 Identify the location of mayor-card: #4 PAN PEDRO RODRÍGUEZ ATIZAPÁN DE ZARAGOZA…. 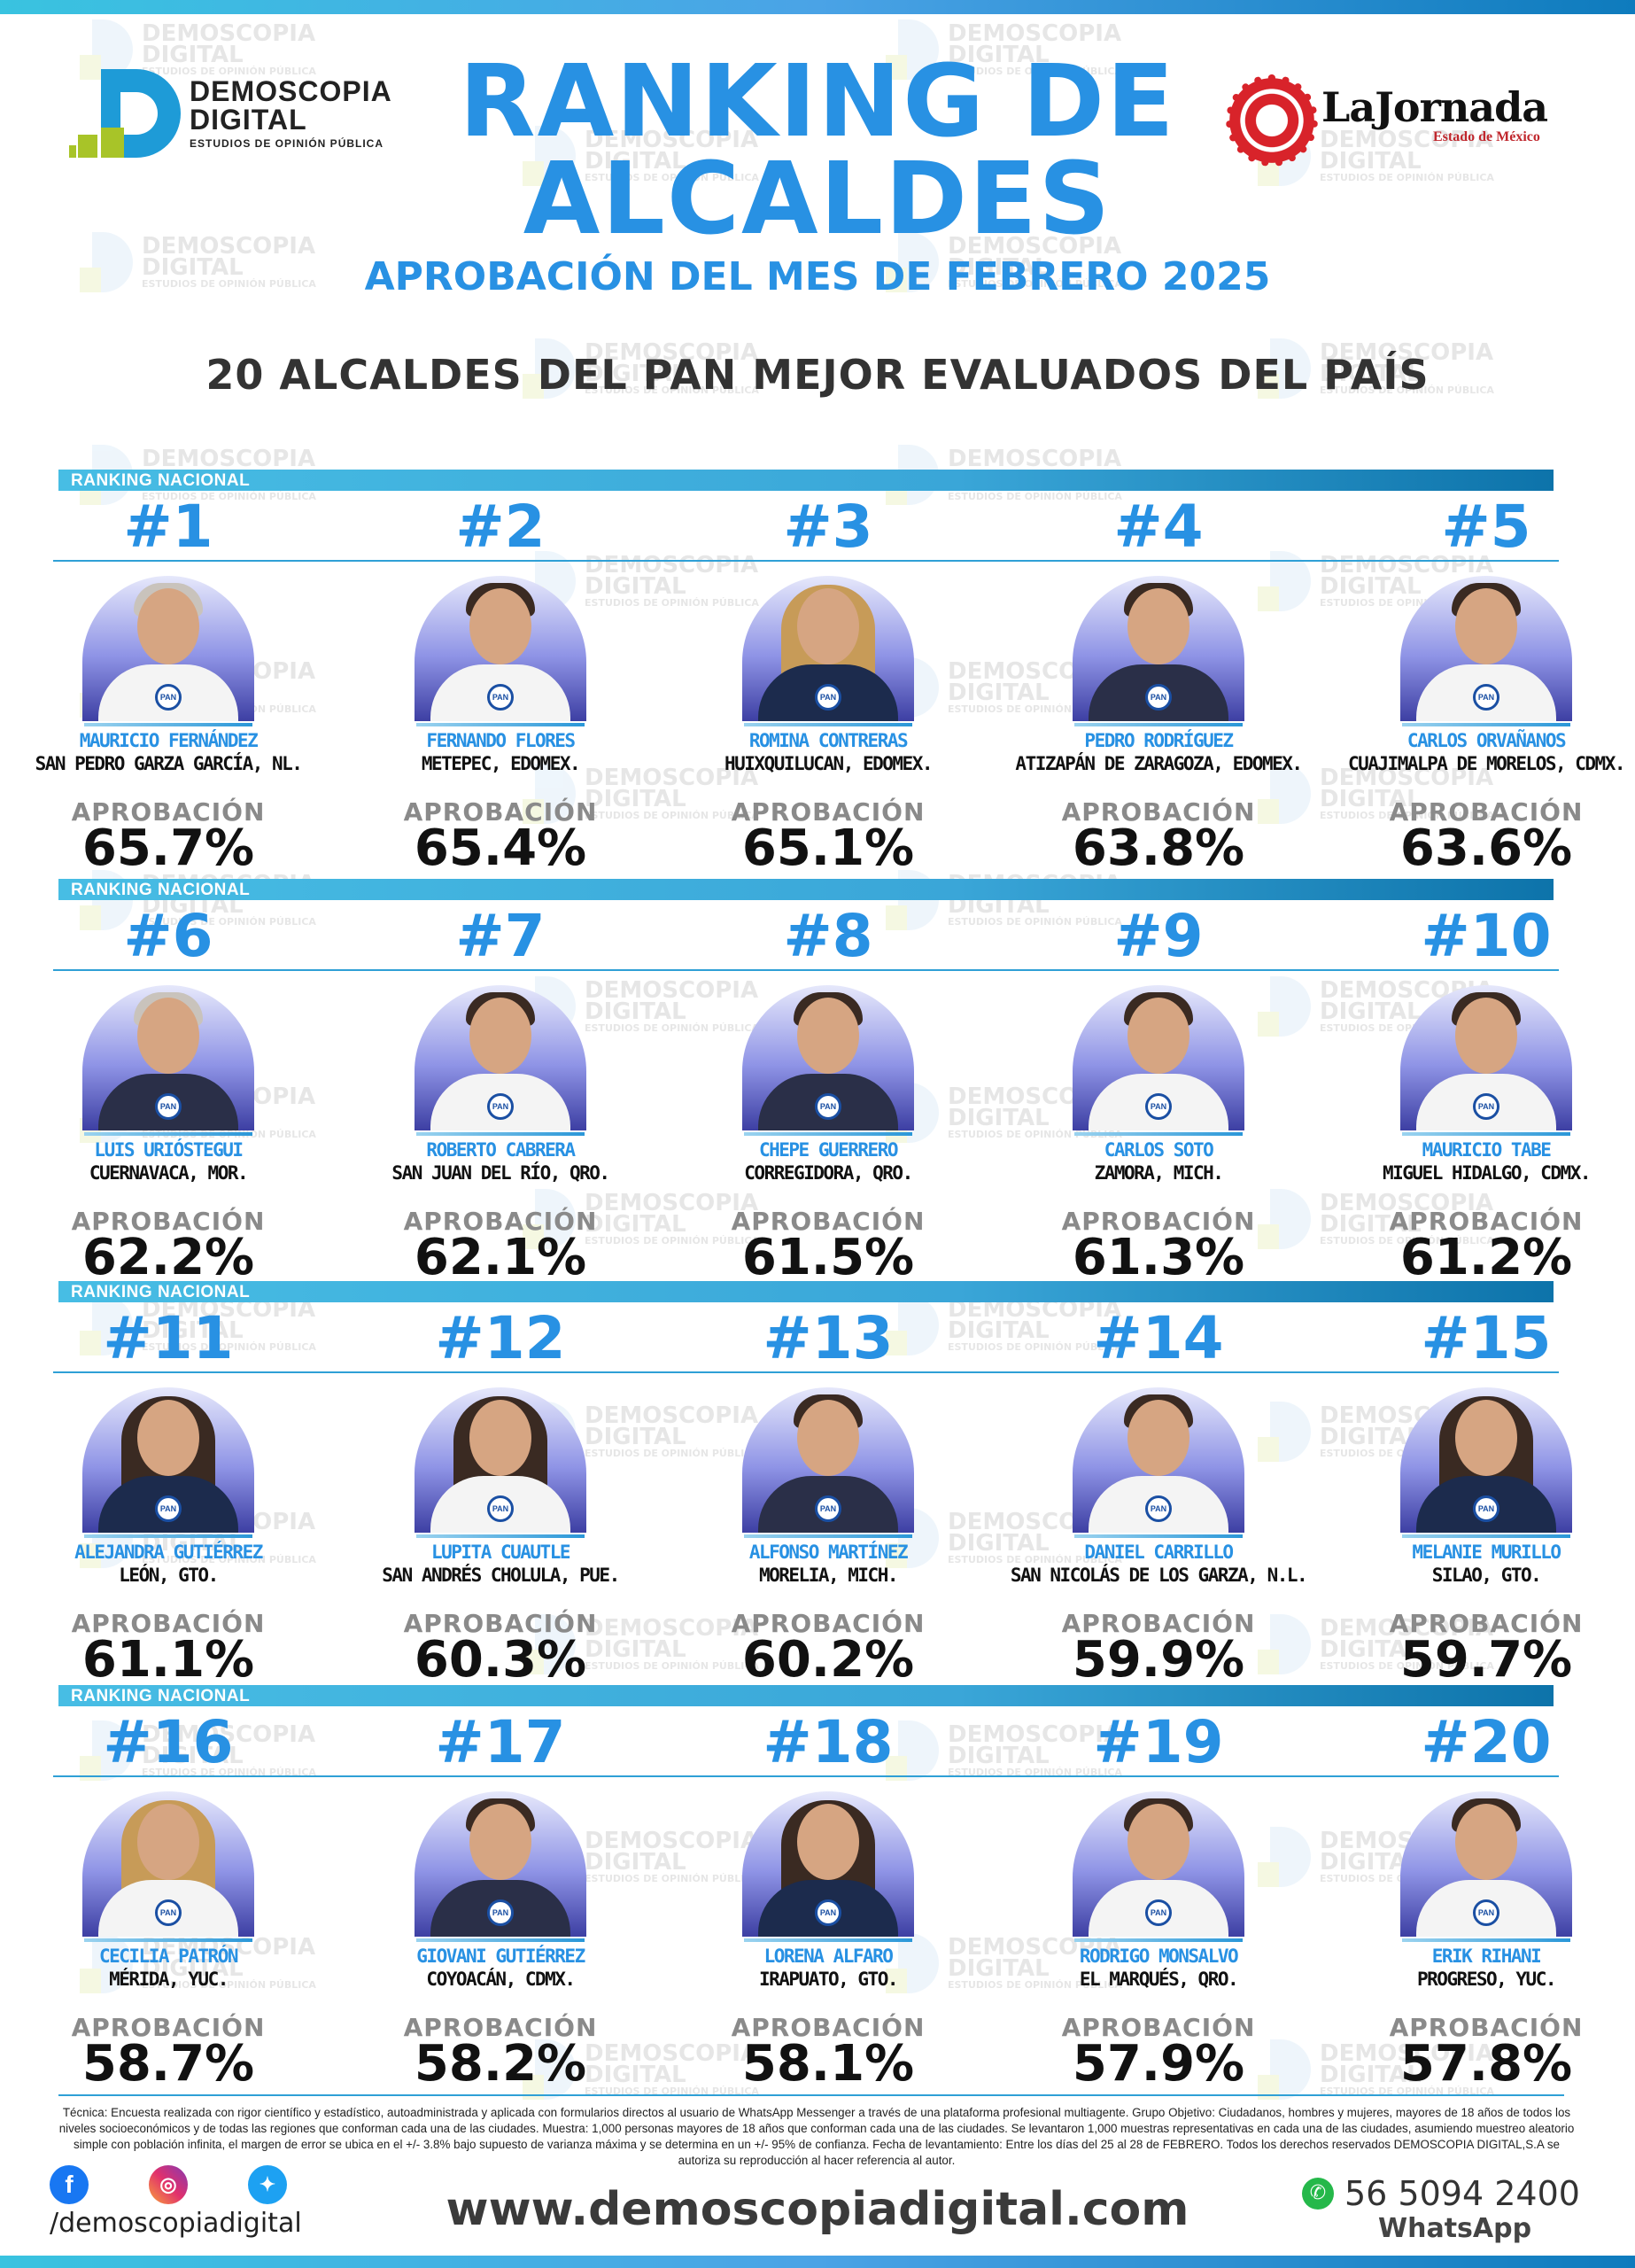
(1158, 683).